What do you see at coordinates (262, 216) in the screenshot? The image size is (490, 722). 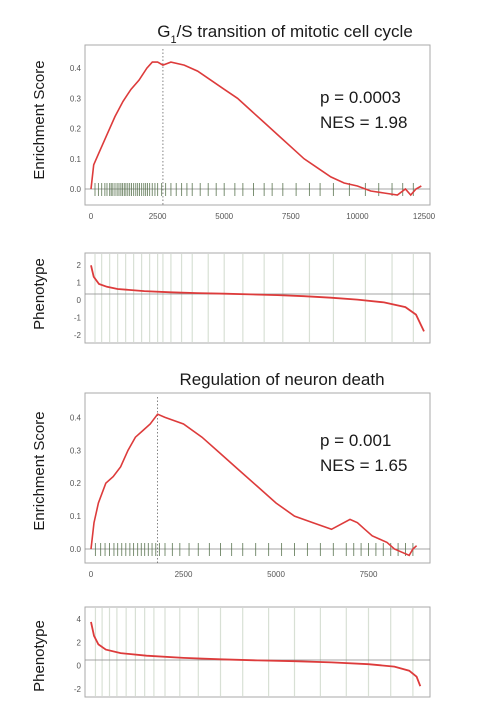 I see `x-ticks-enrichment-1: 0 2500 5000 7500 10000 12500` at bounding box center [262, 216].